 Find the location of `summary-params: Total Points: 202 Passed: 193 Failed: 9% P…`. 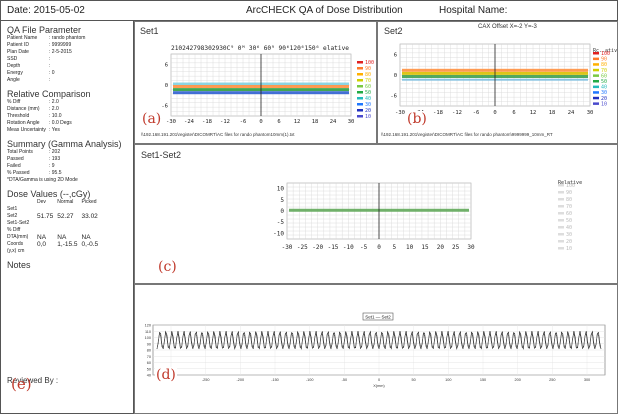

summary-params: Total Points: 202 Passed: 193 Failed: 9% P… is located at coordinates (67, 163).